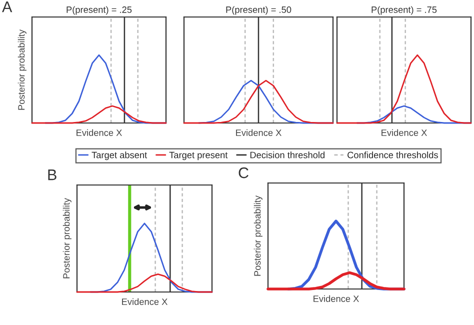 This screenshot has height=325, width=474. What do you see at coordinates (120, 156) in the screenshot?
I see `legend-label: Target absent` at bounding box center [120, 156].